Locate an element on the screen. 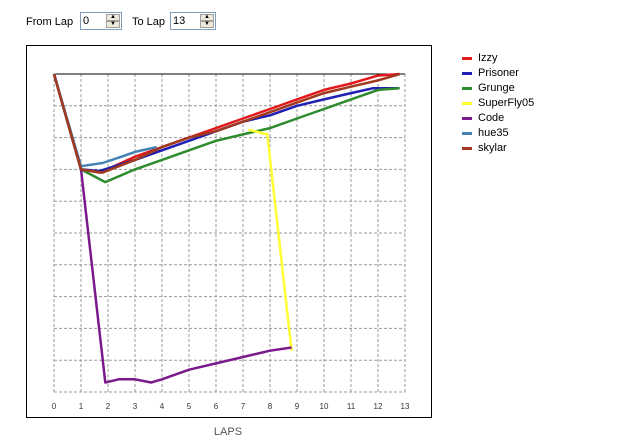 The image size is (632, 446). legend-label: SuperFly05 is located at coordinates (506, 103).